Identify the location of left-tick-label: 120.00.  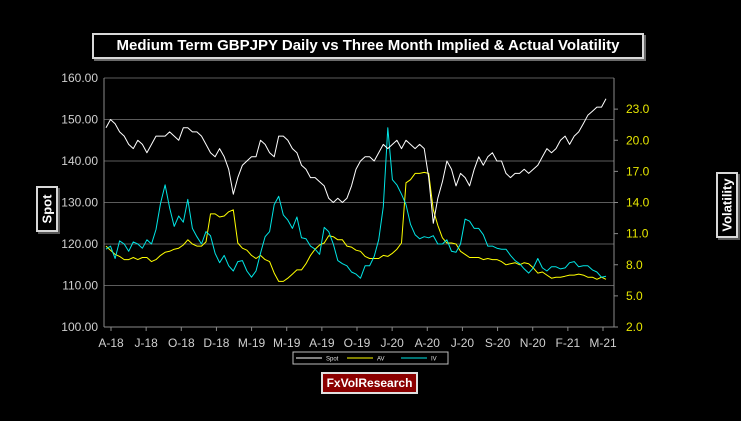
(79, 244).